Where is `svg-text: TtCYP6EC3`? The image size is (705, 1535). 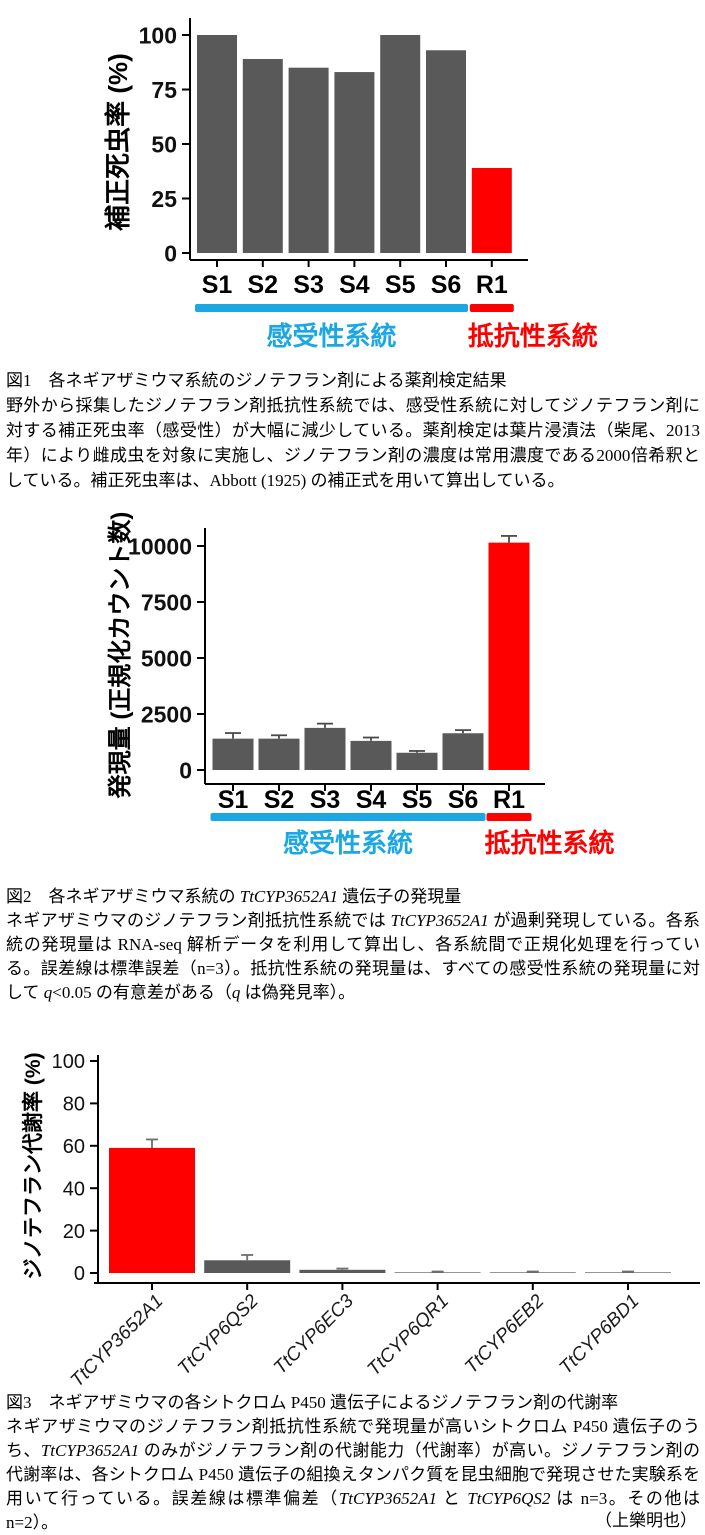
svg-text: TtCYP6EC3 is located at coordinates (314, 1334).